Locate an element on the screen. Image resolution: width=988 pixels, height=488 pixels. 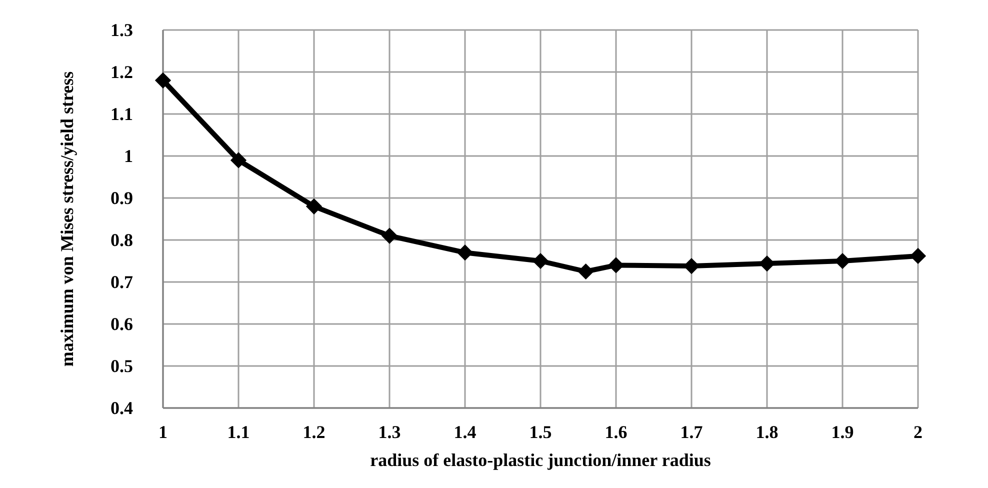
x-axis-title: radius of elasto-plastic junction/inner radius is located at coordinates (540, 460).